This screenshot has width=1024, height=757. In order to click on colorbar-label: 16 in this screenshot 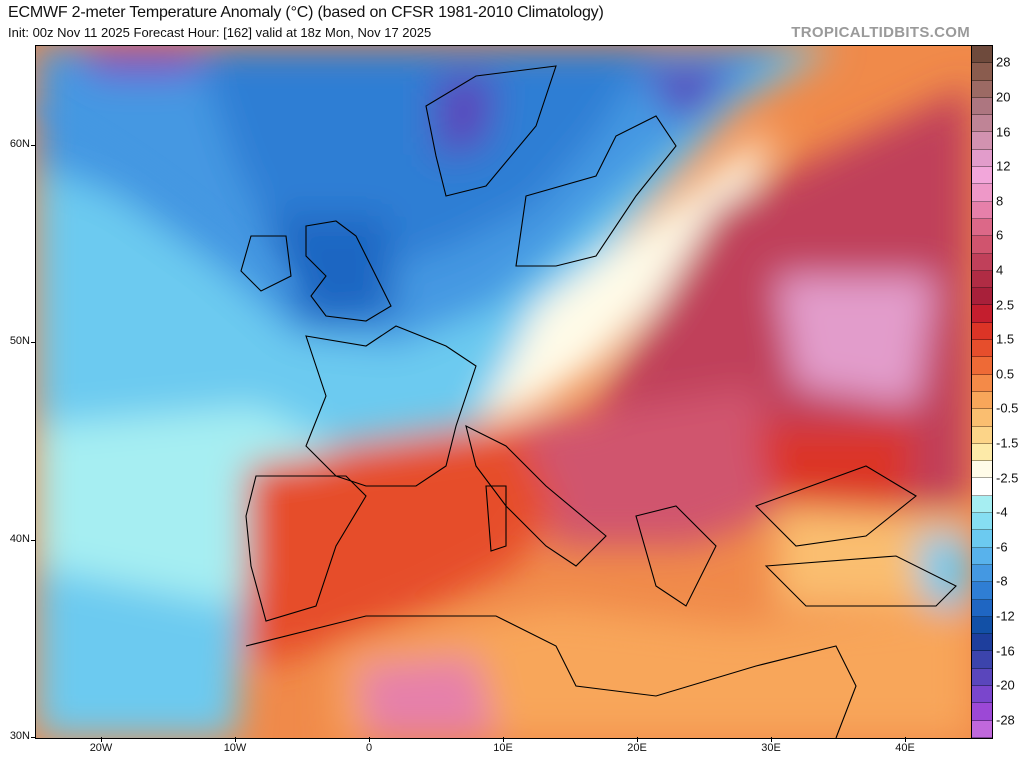, I will do `click(1003, 131)`.